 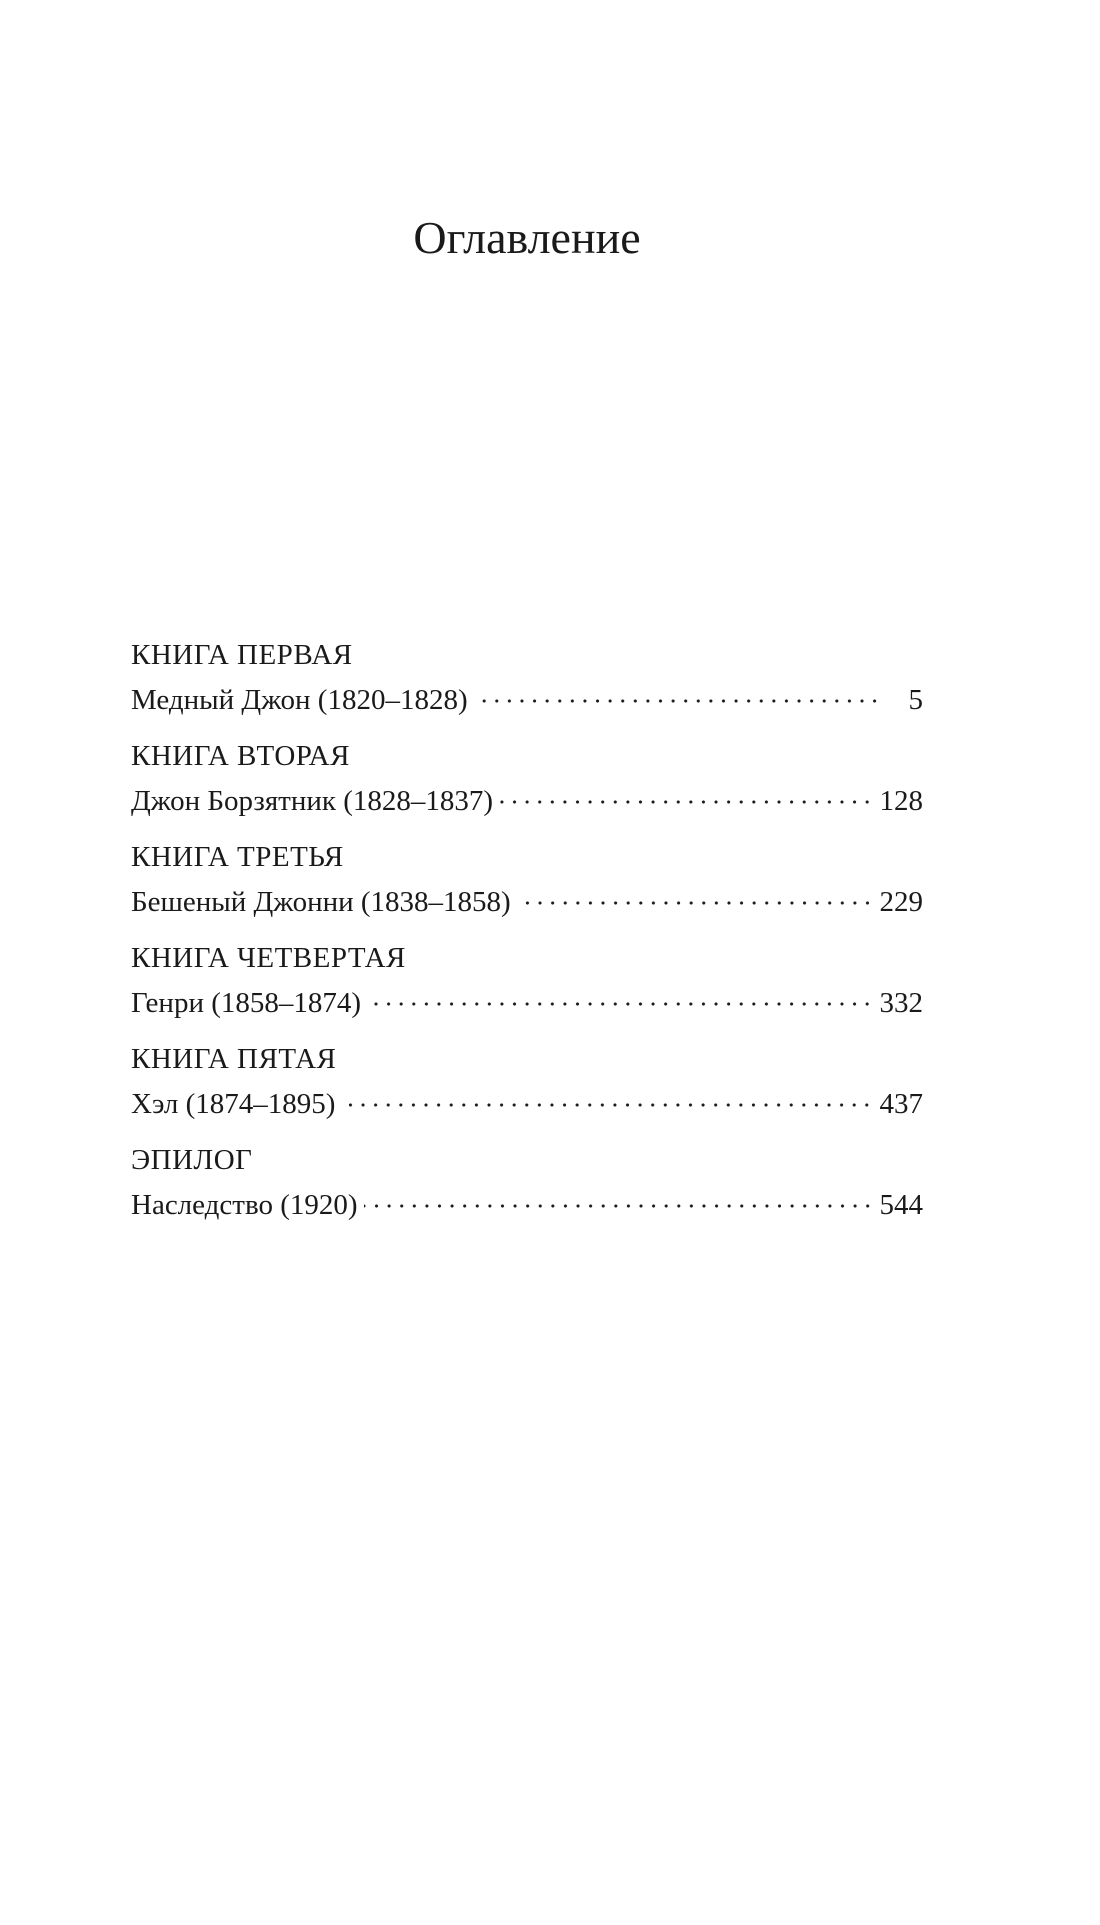 What do you see at coordinates (244, 1205) in the screenshot?
I see `entry-title: Наследство (1920)` at bounding box center [244, 1205].